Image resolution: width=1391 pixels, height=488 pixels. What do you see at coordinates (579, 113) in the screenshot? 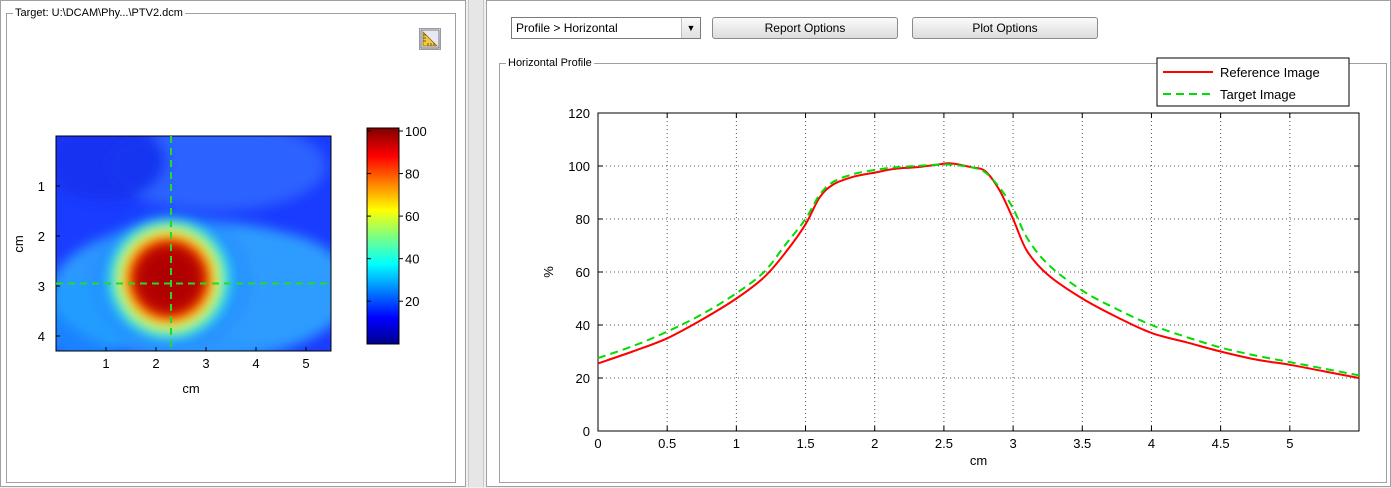
I see `y-tick-label: 120` at bounding box center [579, 113].